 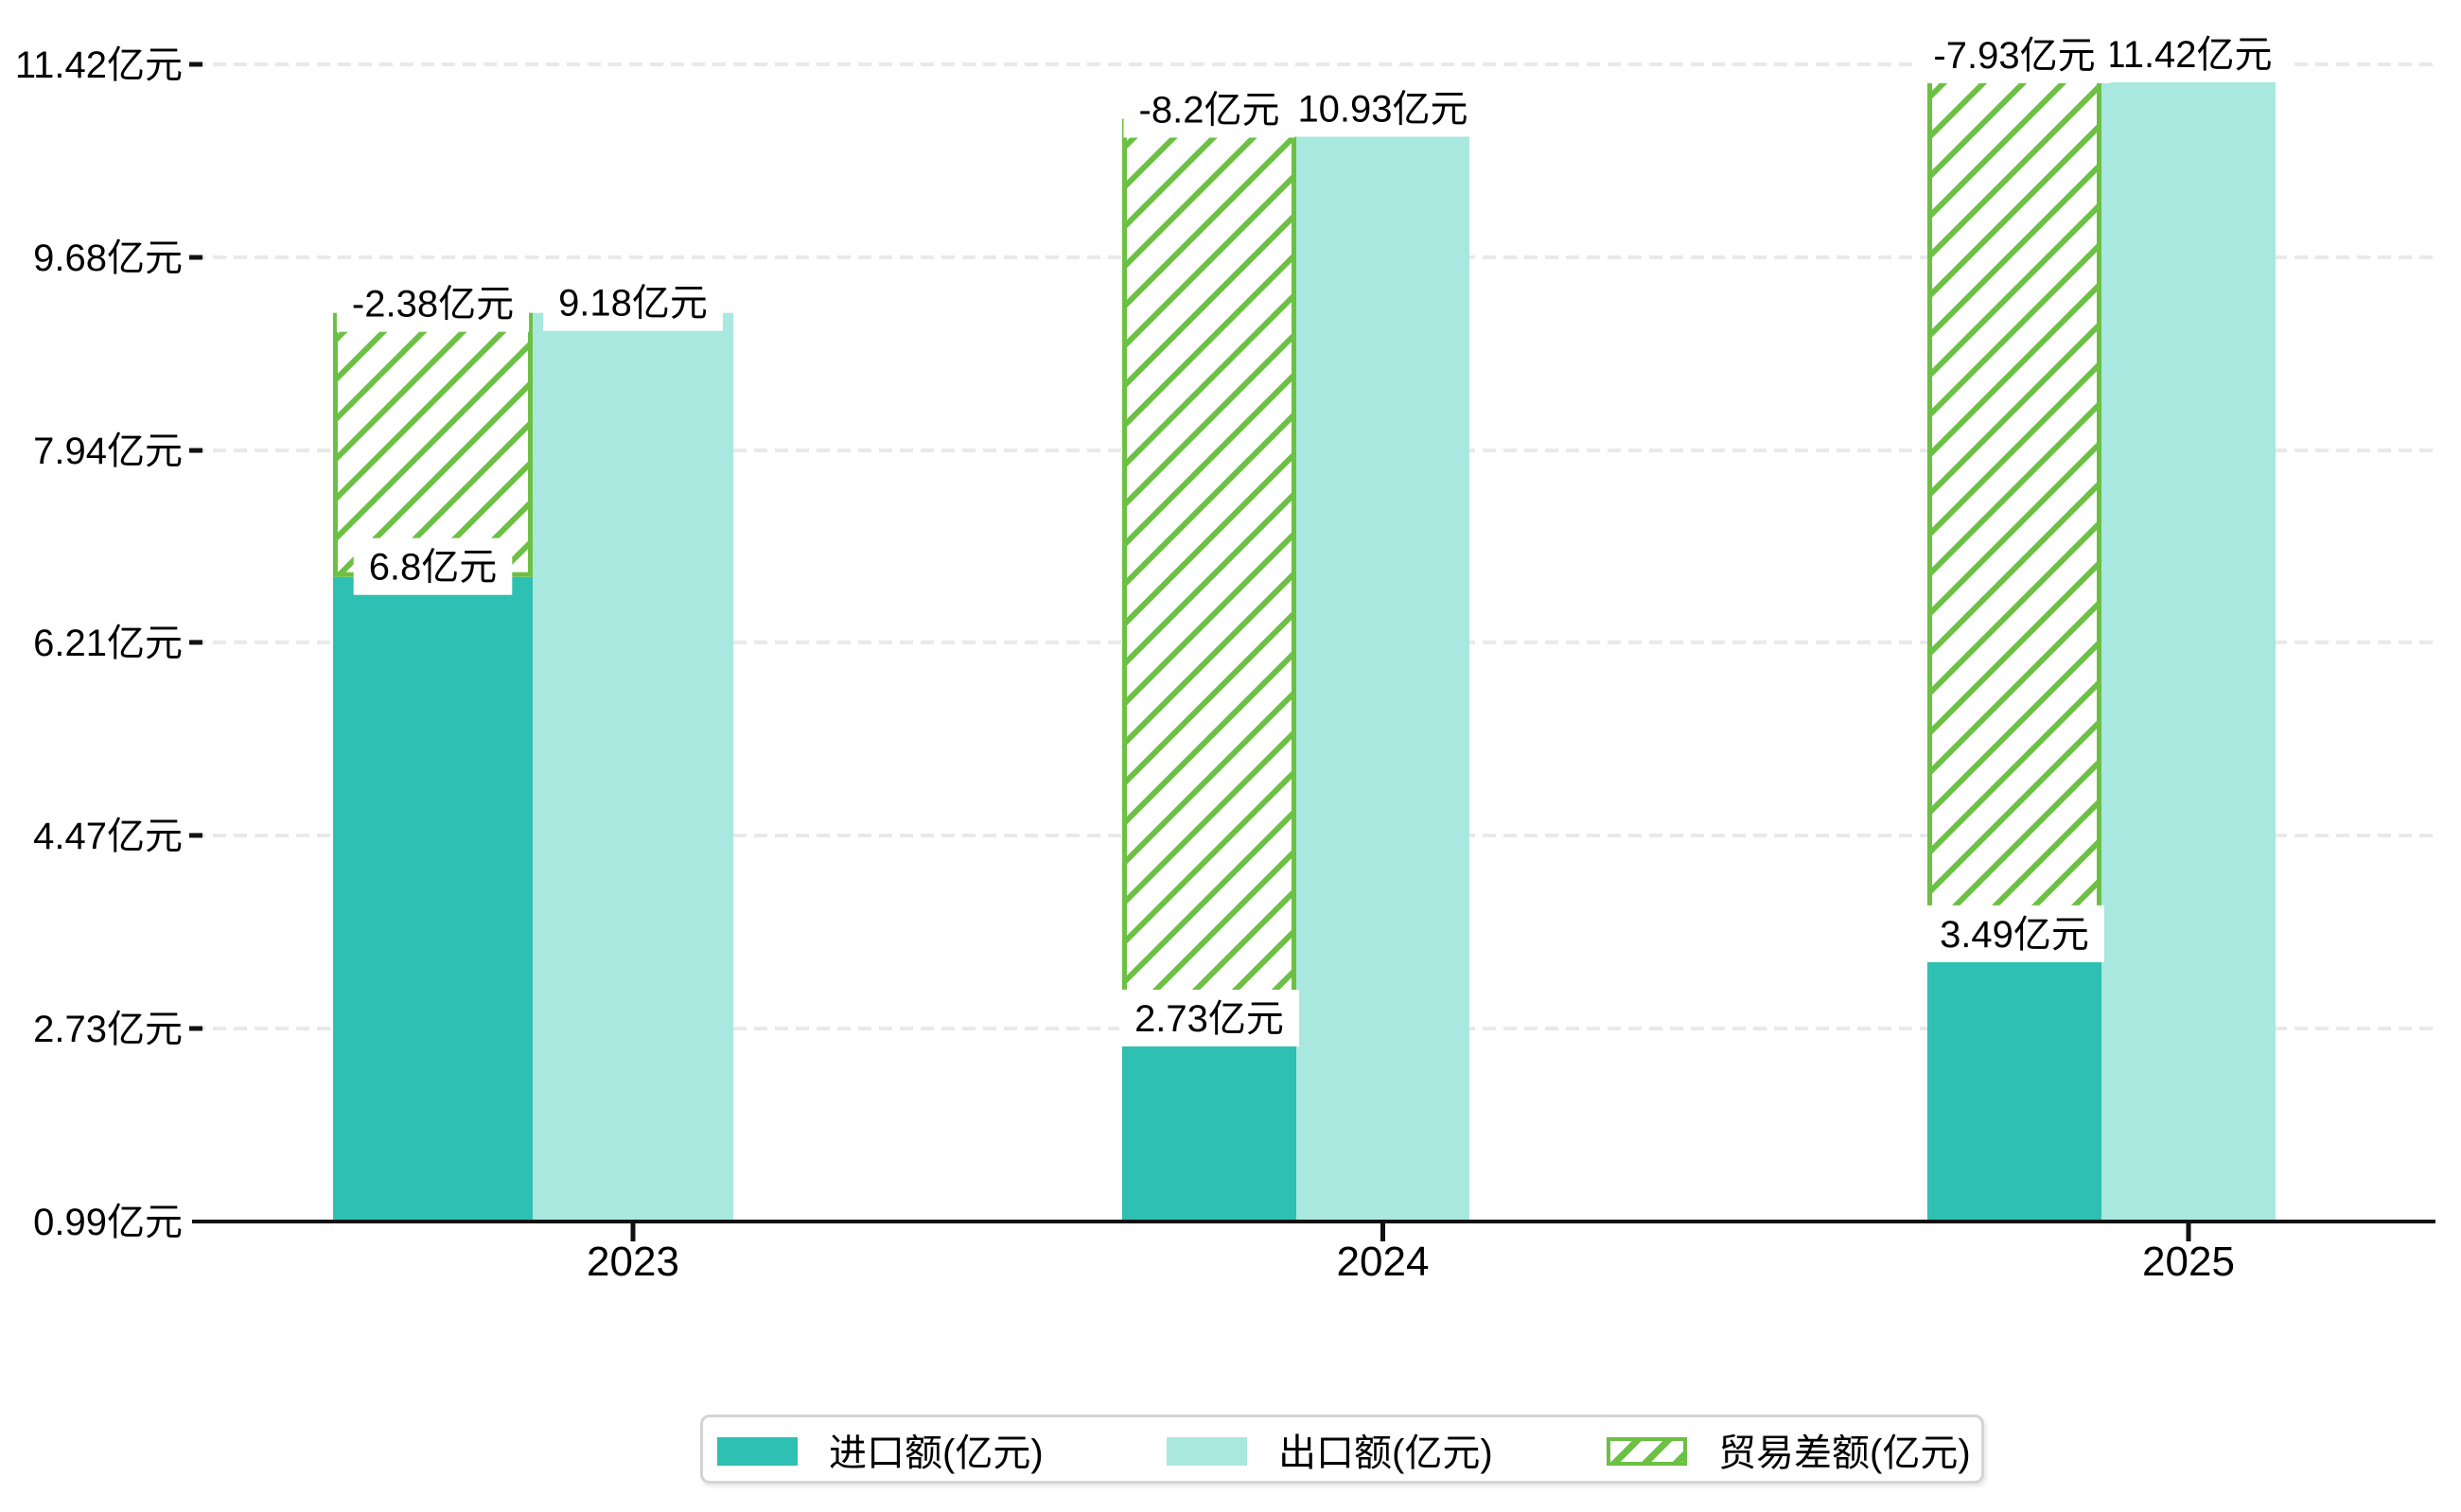 What do you see at coordinates (108, 837) in the screenshot?
I see `y-tick-label: 4.47亿元` at bounding box center [108, 837].